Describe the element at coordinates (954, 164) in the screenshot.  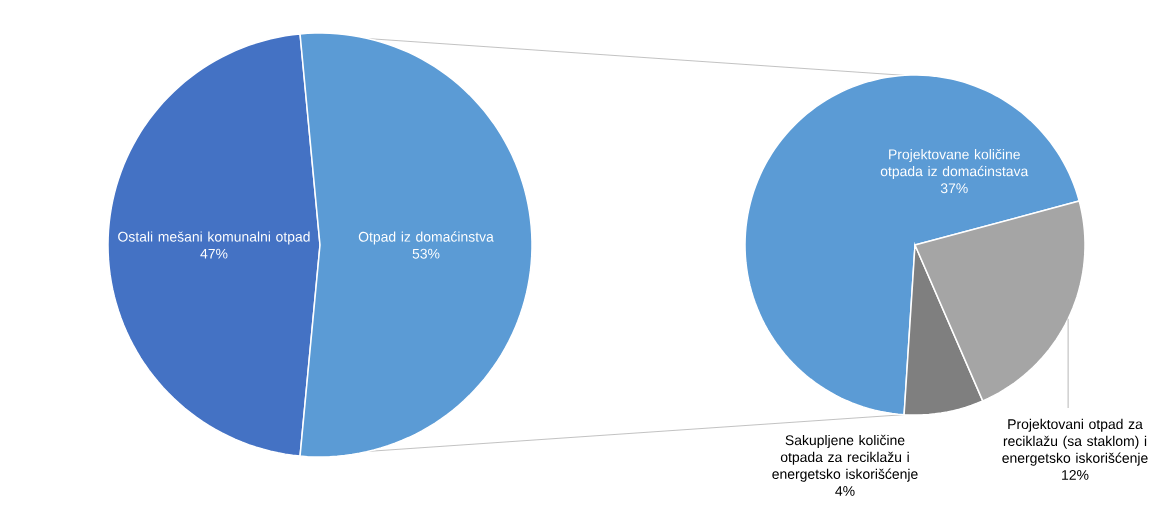
I see `slice-label: Projektovane količine otpada iz domaćinstava` at that location.